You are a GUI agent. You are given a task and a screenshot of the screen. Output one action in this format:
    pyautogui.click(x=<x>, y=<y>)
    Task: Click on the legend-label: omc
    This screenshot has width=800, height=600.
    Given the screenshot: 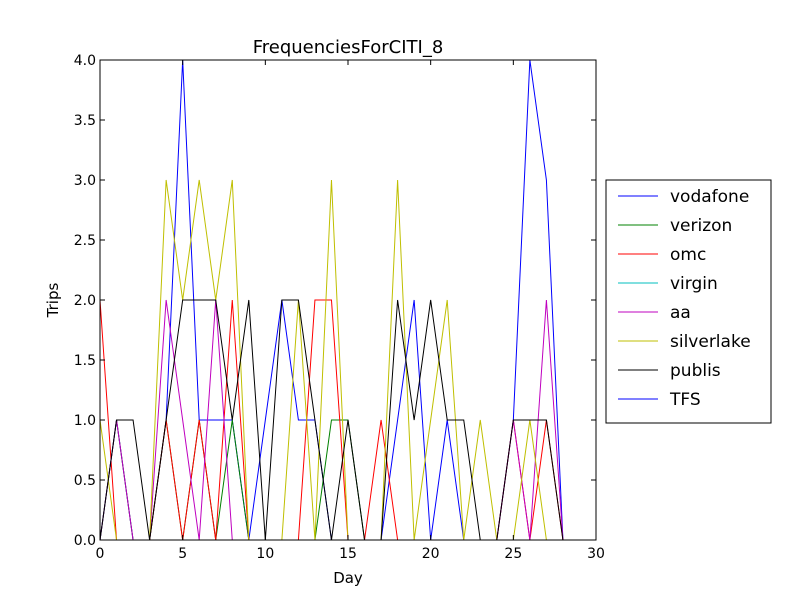 What is the action you would take?
    pyautogui.click(x=688, y=255)
    